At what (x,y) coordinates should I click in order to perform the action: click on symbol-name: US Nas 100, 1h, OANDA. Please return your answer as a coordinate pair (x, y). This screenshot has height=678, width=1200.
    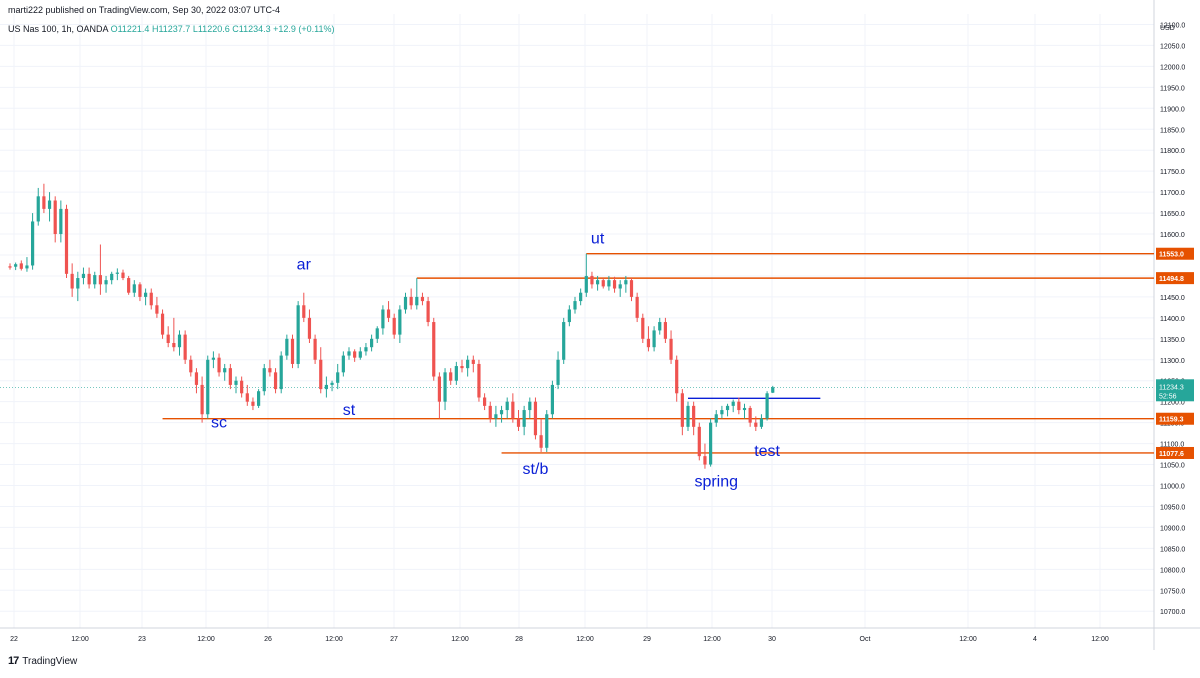
    Looking at the image, I should click on (58, 29).